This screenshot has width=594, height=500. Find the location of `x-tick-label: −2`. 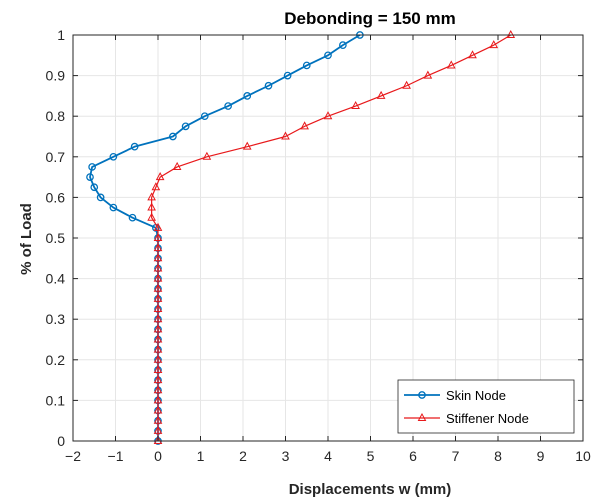

x-tick-label: −2 is located at coordinates (73, 456).